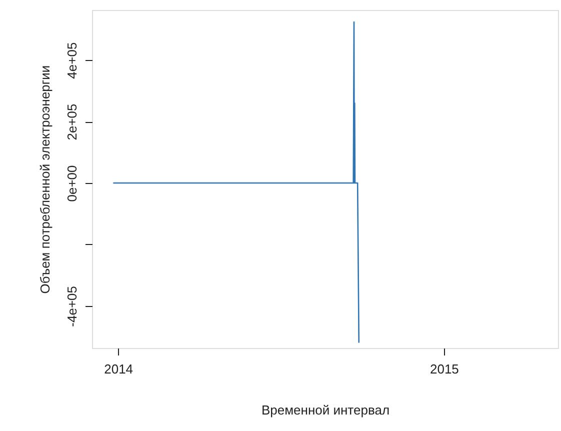  I want to click on x-tick-label: 2014, so click(119, 369).